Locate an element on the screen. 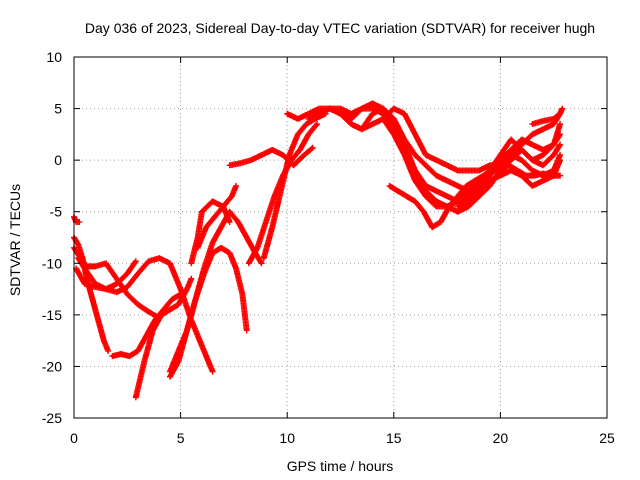 This screenshot has width=640, height=480. series-4-markers is located at coordinates (107, 274).